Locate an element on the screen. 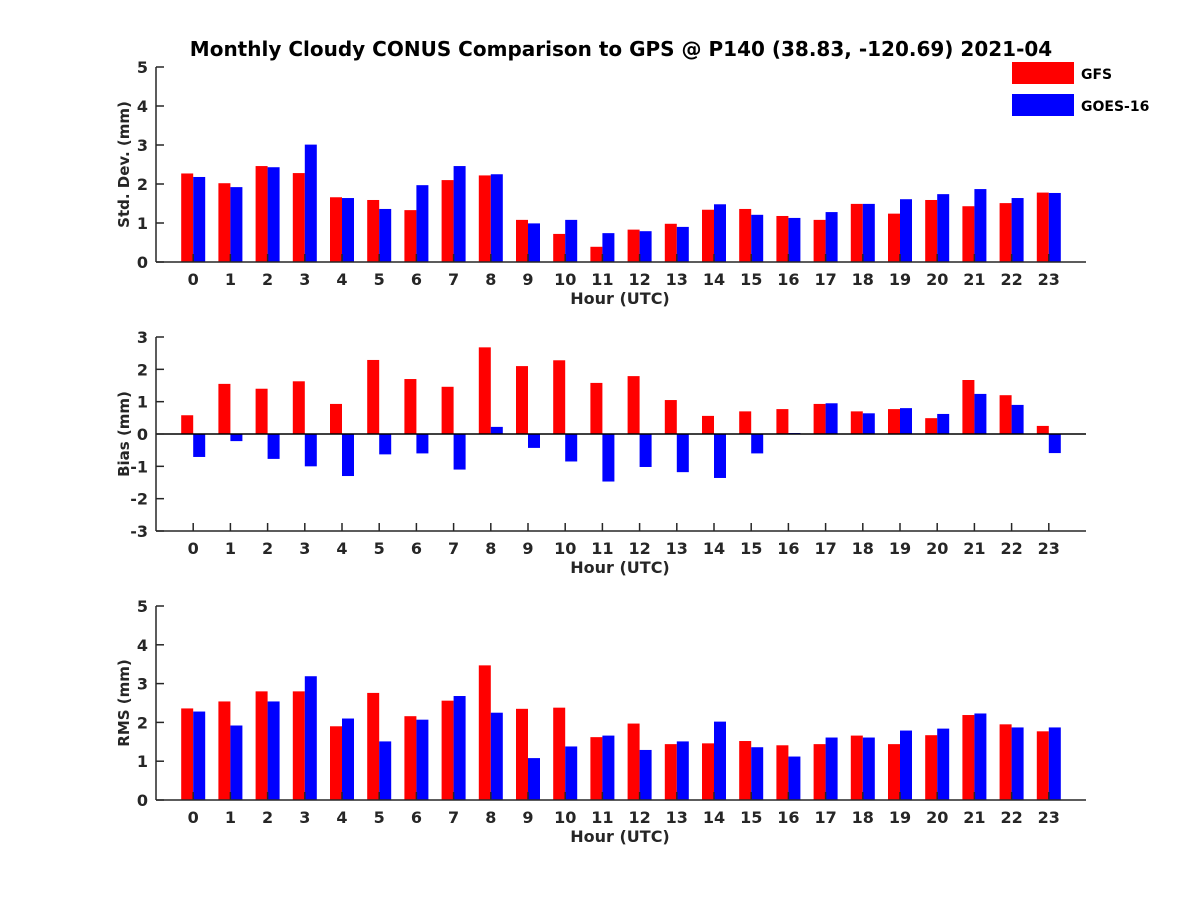  y-tick-label: 1 is located at coordinates (142, 761).